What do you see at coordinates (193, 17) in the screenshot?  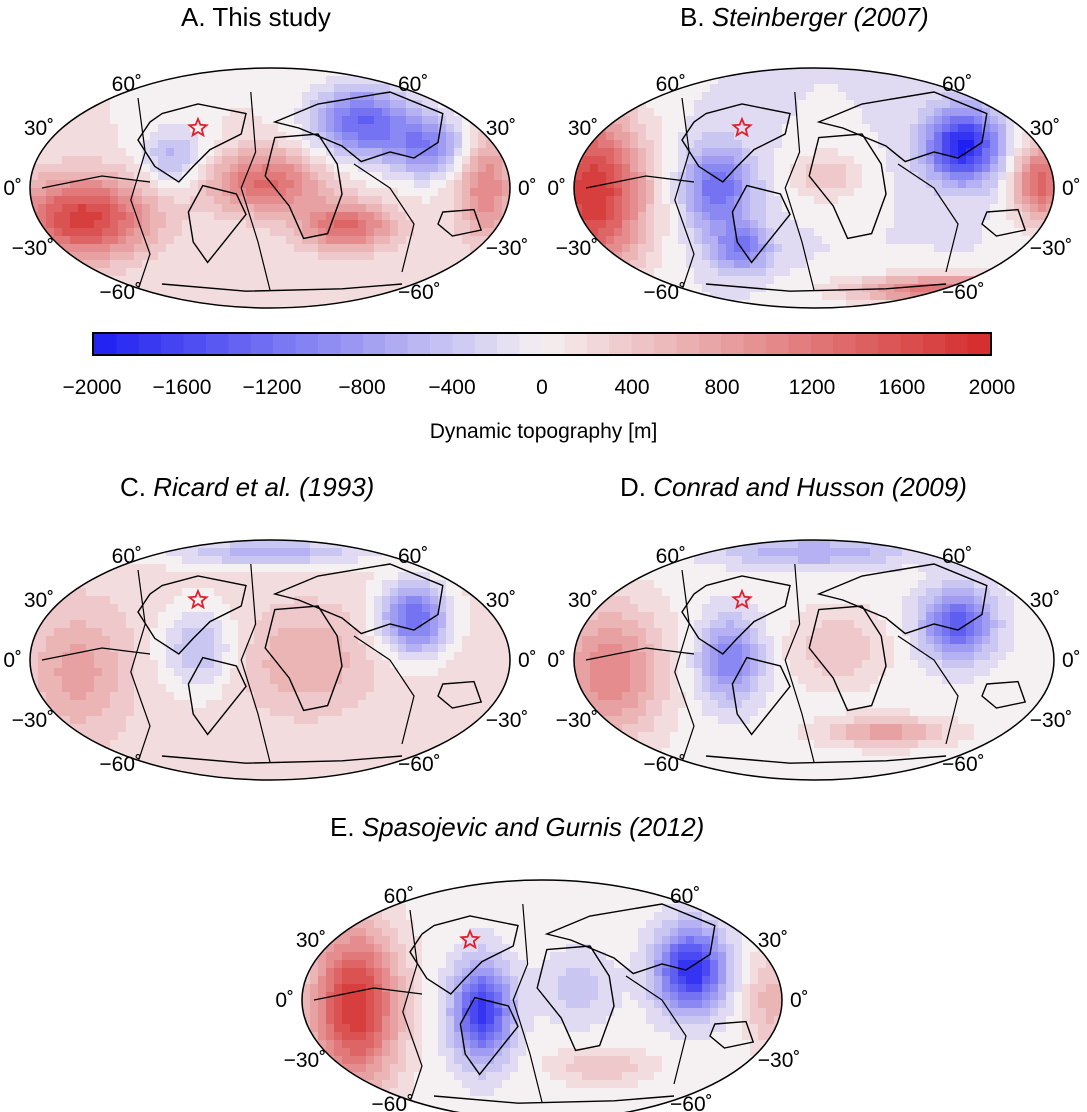 I see `panel-a-prefix: A.` at bounding box center [193, 17].